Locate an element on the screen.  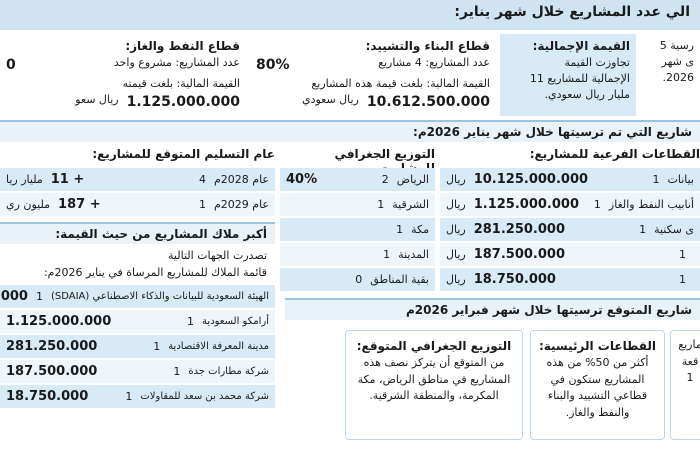
cell: مكة is located at coordinates (420, 229).